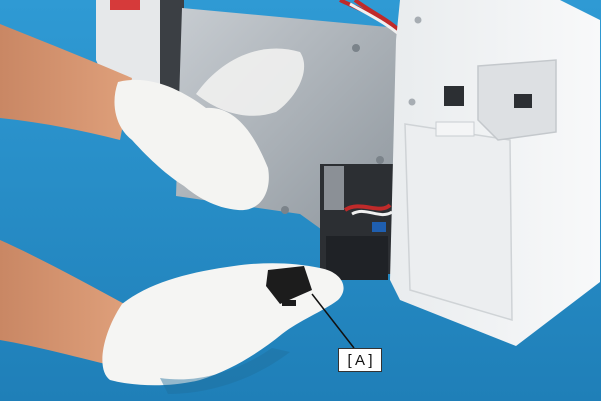  What do you see at coordinates (523, 101) in the screenshot?
I see `usb-port` at bounding box center [523, 101].